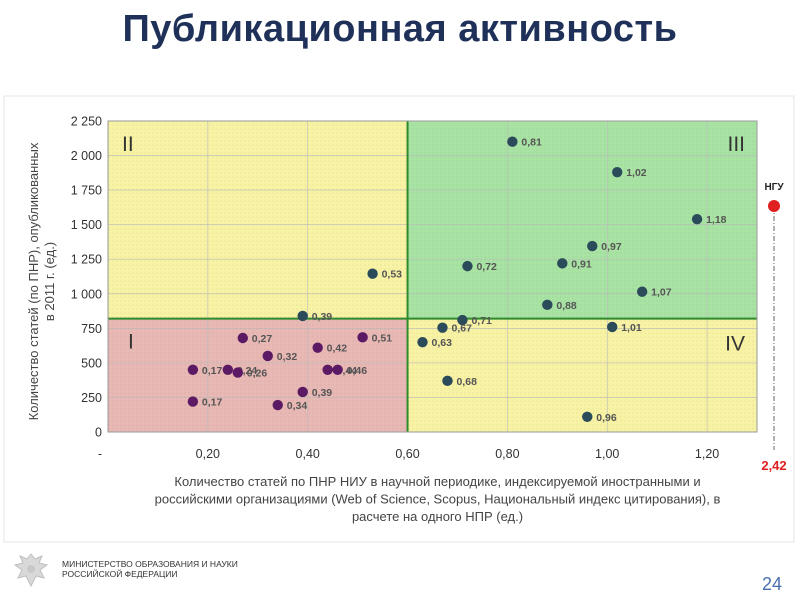 The height and width of the screenshot is (600, 800). Describe the element at coordinates (91, 329) in the screenshot. I see `y-tick-label: 750` at that location.